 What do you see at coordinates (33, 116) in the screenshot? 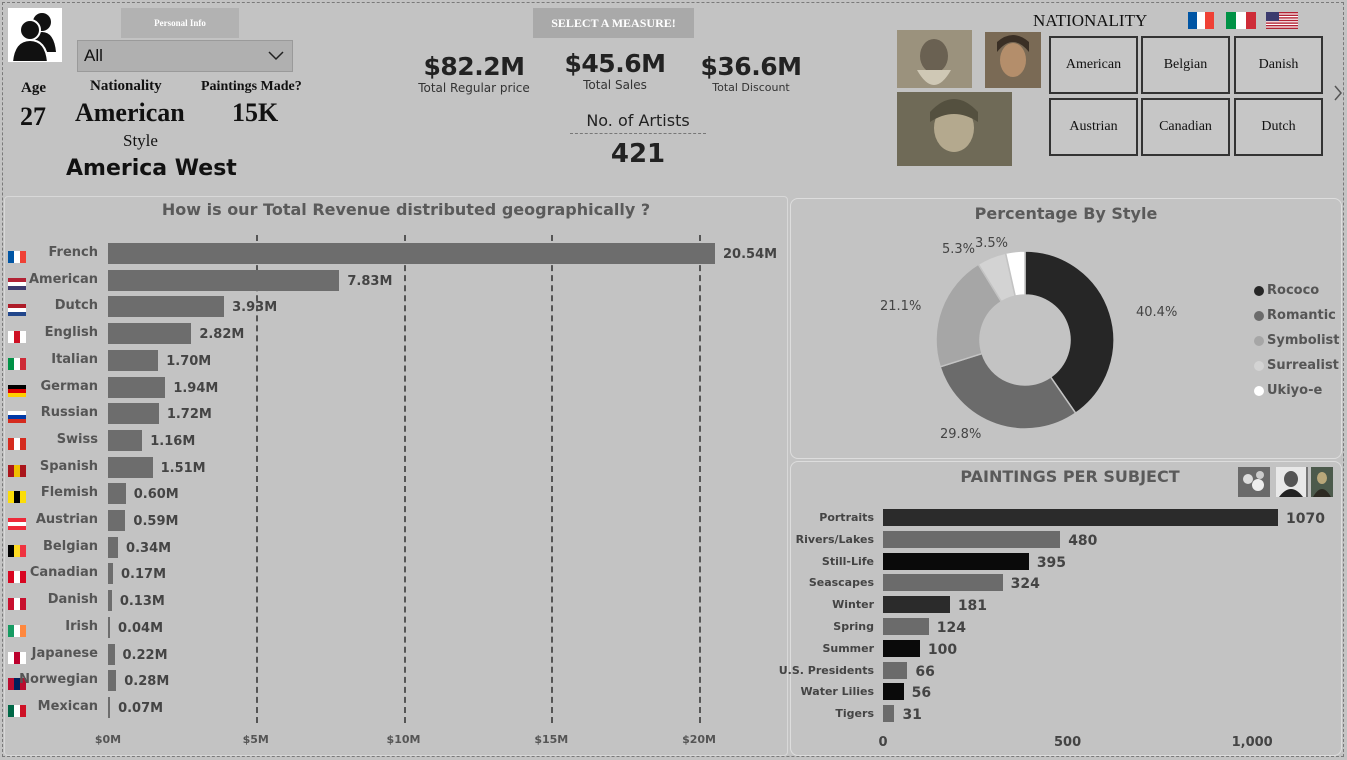
I see `age-value: 27` at bounding box center [33, 116].